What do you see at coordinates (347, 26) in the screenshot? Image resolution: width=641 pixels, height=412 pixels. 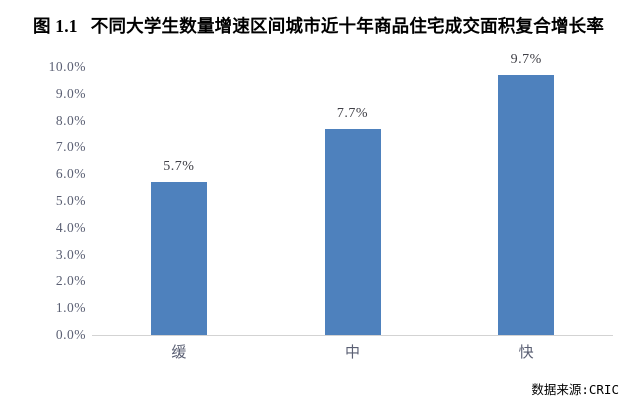 I see `figure-title-text: 不同大学生数量增速区间城市近十年商品住宅成交面积复合增长率` at bounding box center [347, 26].